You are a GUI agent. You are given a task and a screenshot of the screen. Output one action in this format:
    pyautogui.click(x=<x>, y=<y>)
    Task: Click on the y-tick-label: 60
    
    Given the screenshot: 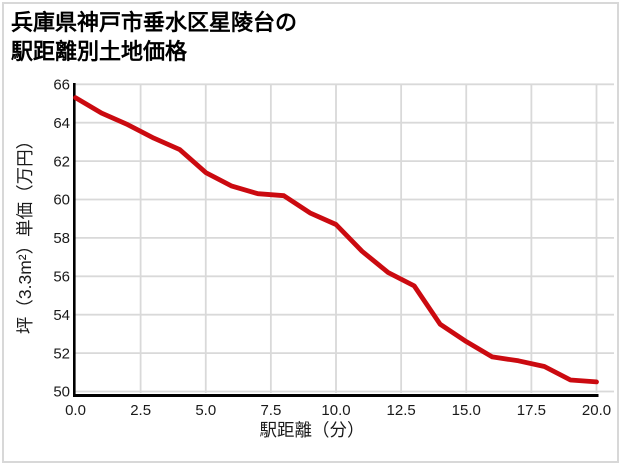 What is the action you would take?
    pyautogui.click(x=61, y=200)
    